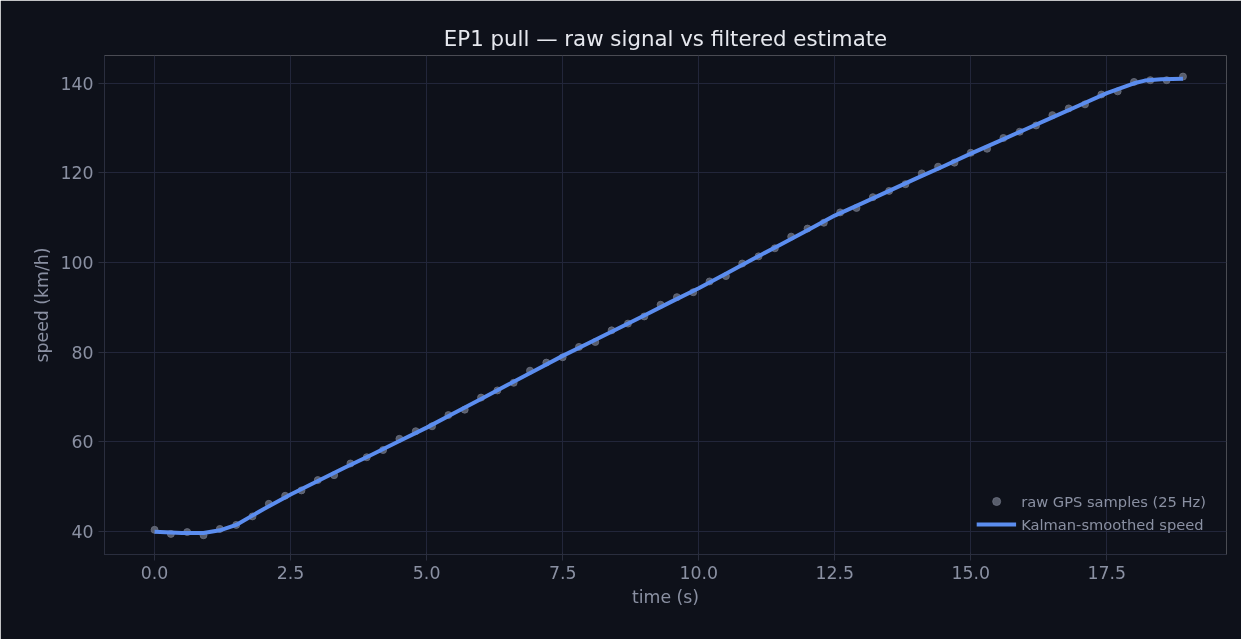 The image size is (1241, 639). Describe the element at coordinates (1112, 524) in the screenshot. I see `legend-label: Kalman-smoothed speed` at that location.